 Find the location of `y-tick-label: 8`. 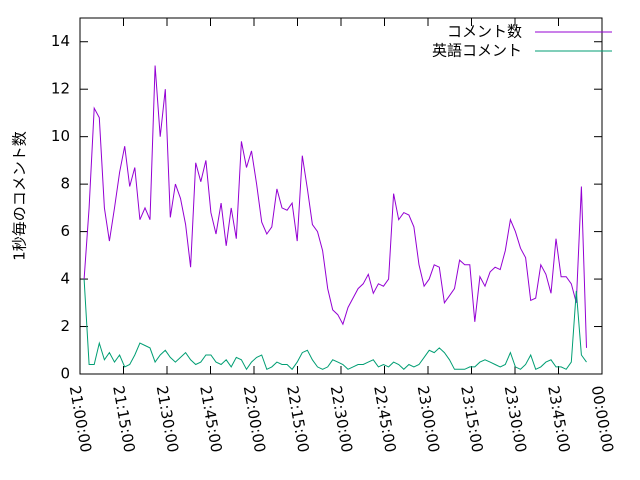

y-tick-label: 8 is located at coordinates (65, 184).